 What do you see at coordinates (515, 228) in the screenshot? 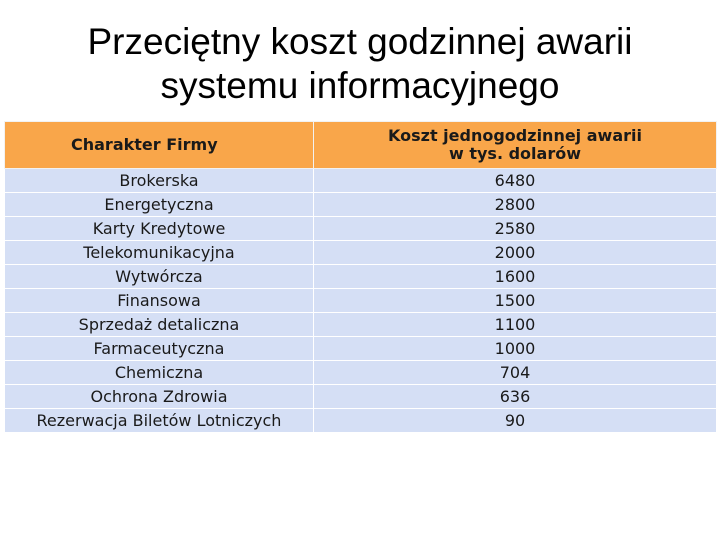
I see `cost-cell: 2580` at bounding box center [515, 228].